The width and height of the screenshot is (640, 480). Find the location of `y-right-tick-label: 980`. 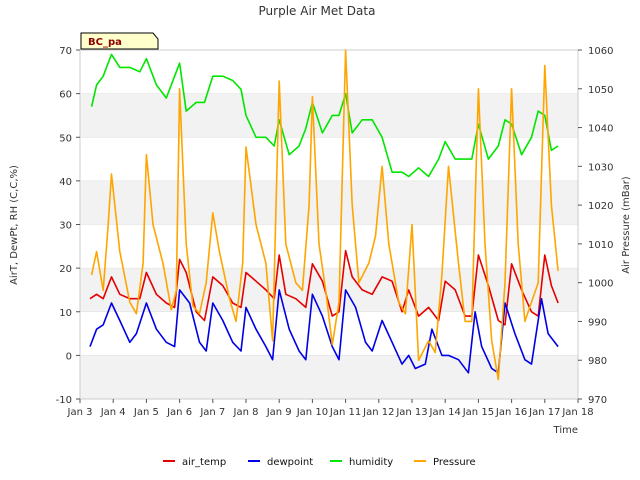

y-right-tick-label: 980 is located at coordinates (597, 361).